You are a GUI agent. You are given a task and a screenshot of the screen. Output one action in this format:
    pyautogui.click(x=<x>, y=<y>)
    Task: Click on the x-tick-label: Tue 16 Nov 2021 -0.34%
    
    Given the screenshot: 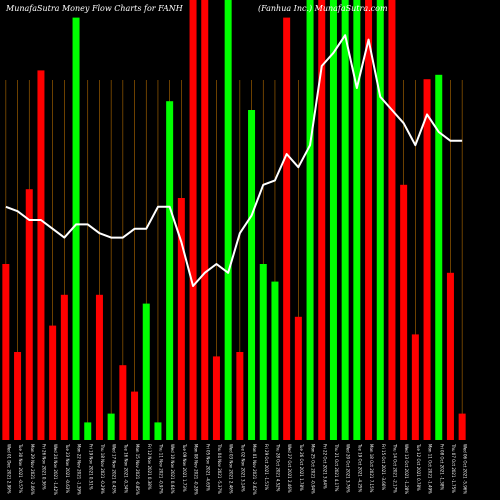 What is the action you would take?
    pyautogui.click(x=125, y=468)
    